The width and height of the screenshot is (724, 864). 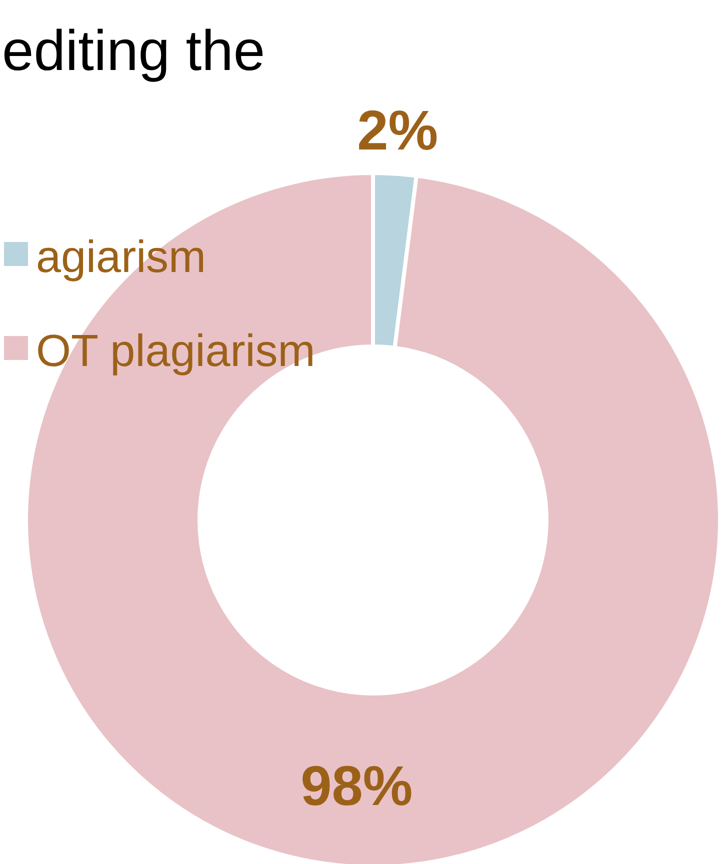 I want to click on legend-label: OT plagiarism, so click(x=176, y=350).